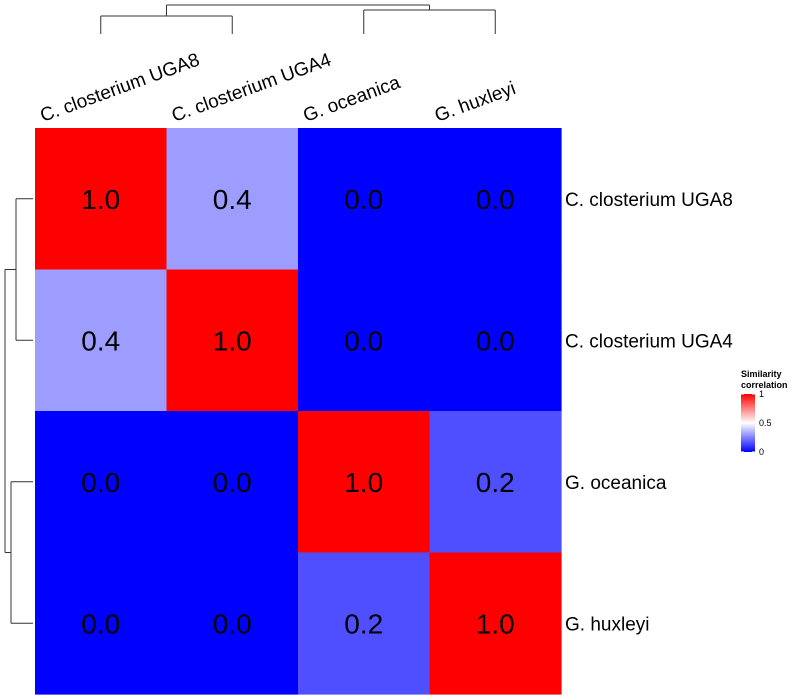 The image size is (800, 700). Describe the element at coordinates (761, 452) in the screenshot. I see `legend-tick-label: 0` at that location.